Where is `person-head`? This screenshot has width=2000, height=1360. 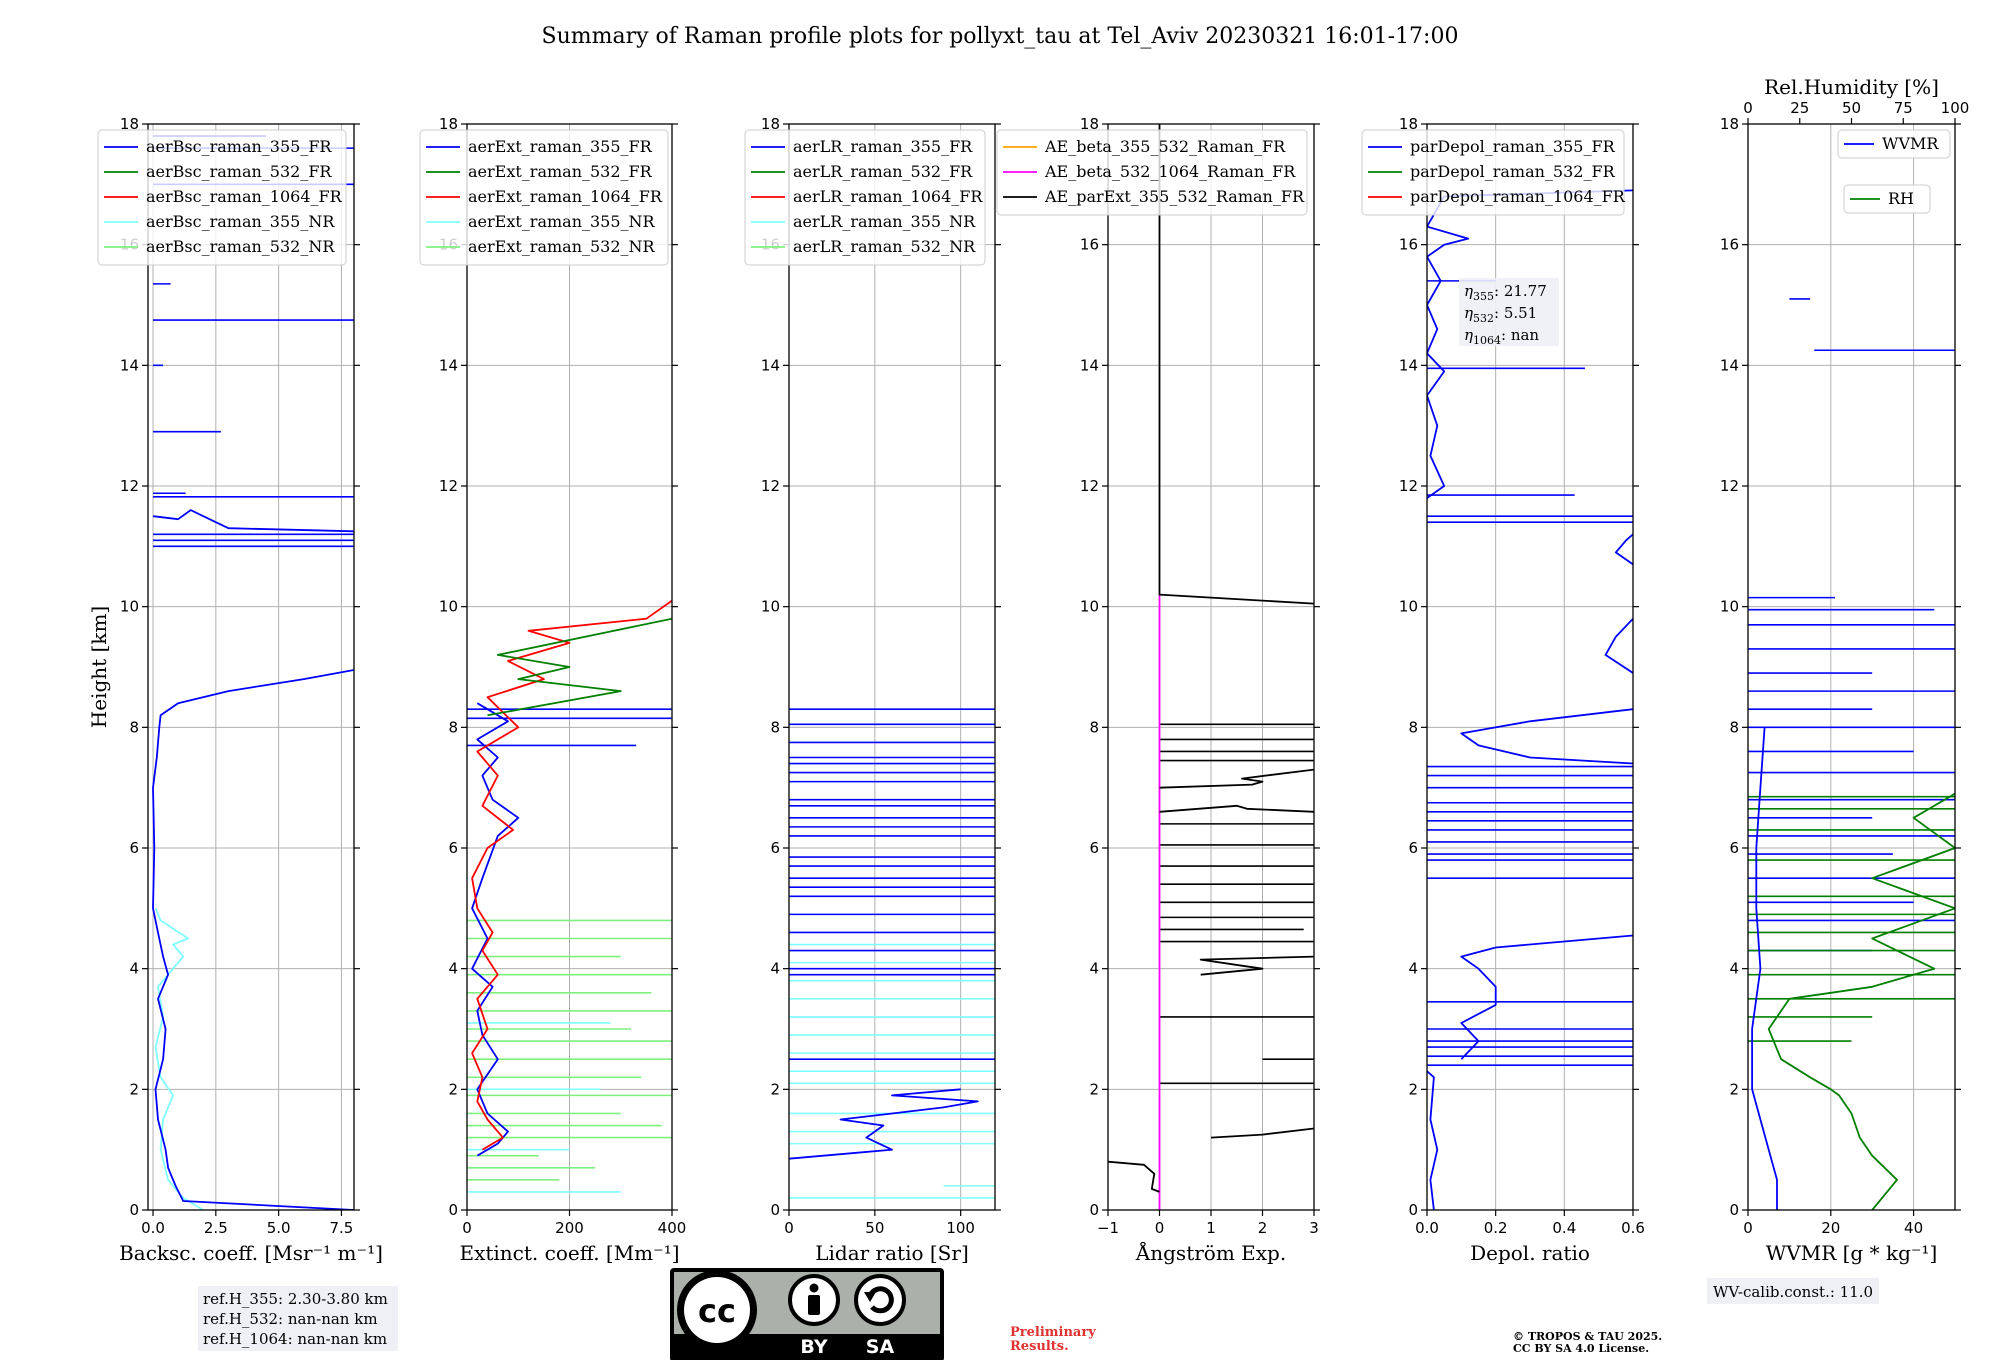
person-head is located at coordinates (814, 1288).